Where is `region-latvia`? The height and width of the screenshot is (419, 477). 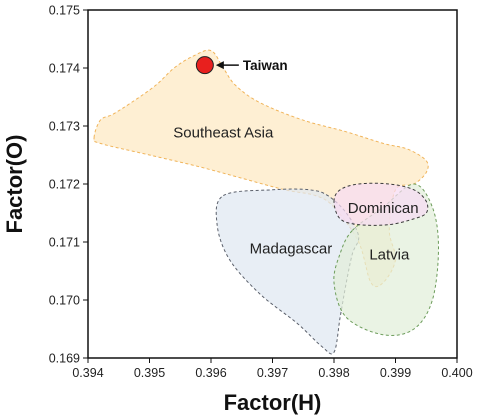 region-latvia is located at coordinates (386, 260).